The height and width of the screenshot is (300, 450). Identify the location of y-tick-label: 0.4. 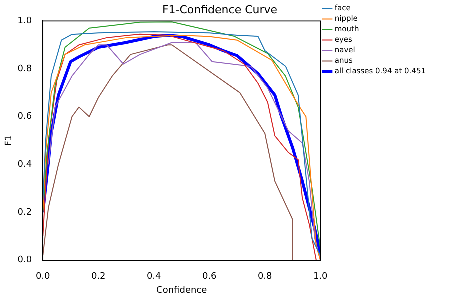
(25, 165).